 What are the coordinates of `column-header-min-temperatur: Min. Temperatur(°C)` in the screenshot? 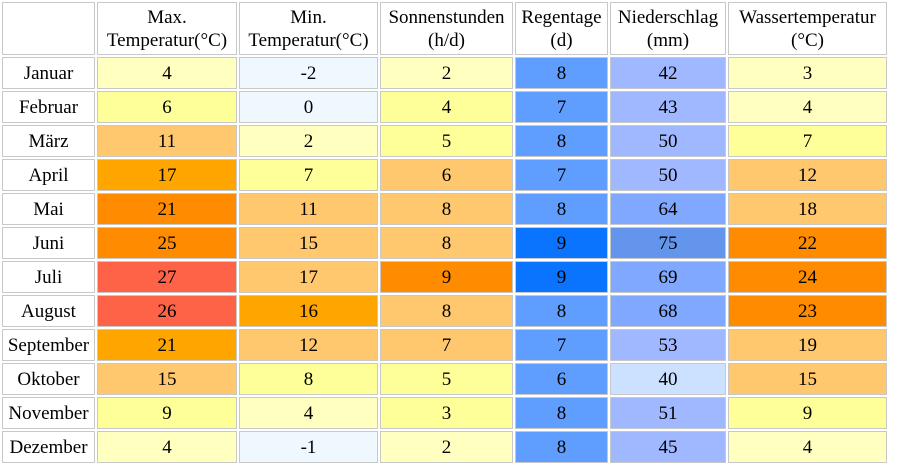 It's located at (308, 28).